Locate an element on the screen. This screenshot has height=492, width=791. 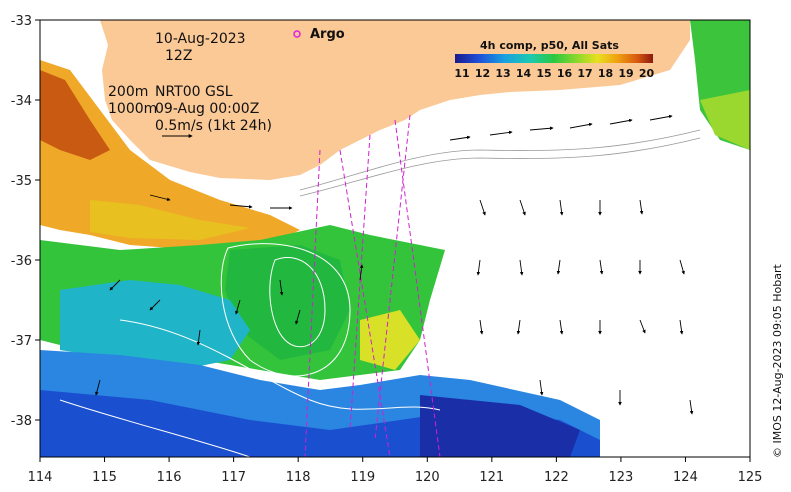
isobath-label-200: 200m is located at coordinates (128, 92).